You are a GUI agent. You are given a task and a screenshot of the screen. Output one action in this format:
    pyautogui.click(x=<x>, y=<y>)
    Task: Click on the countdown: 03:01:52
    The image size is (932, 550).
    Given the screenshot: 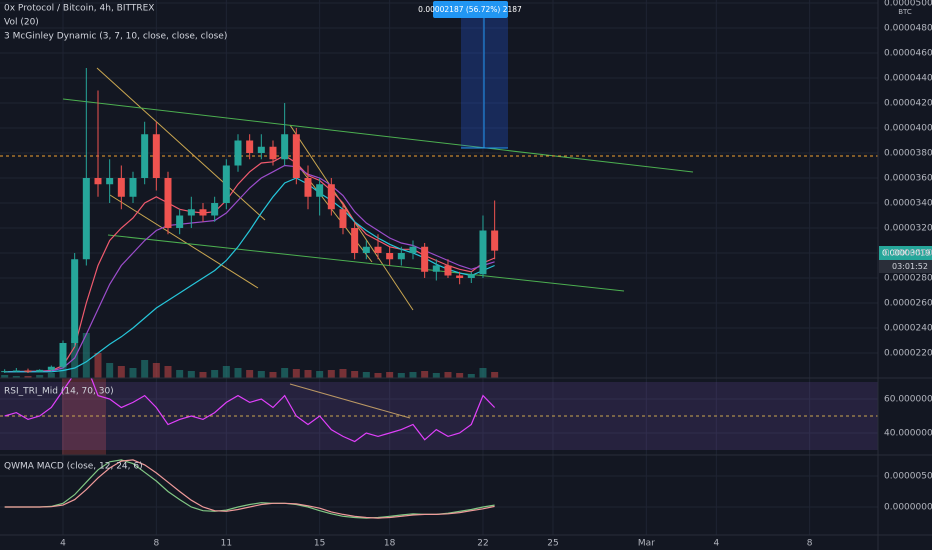 What is the action you would take?
    pyautogui.click(x=910, y=266)
    